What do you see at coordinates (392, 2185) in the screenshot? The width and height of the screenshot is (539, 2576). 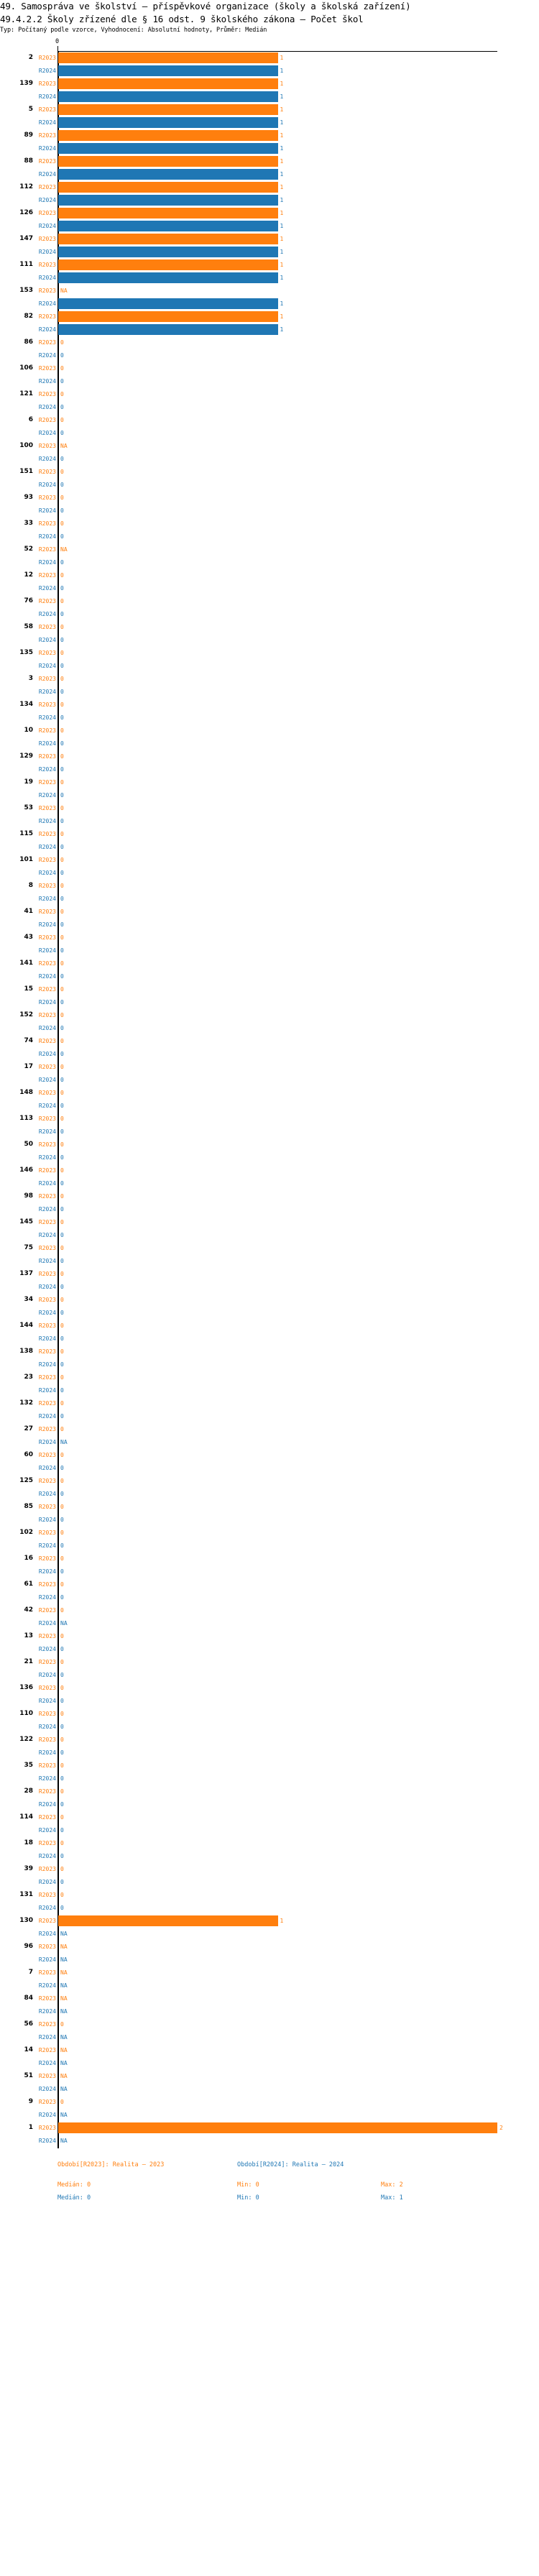 I see `stat-max-2023: Max: 2` at bounding box center [392, 2185].